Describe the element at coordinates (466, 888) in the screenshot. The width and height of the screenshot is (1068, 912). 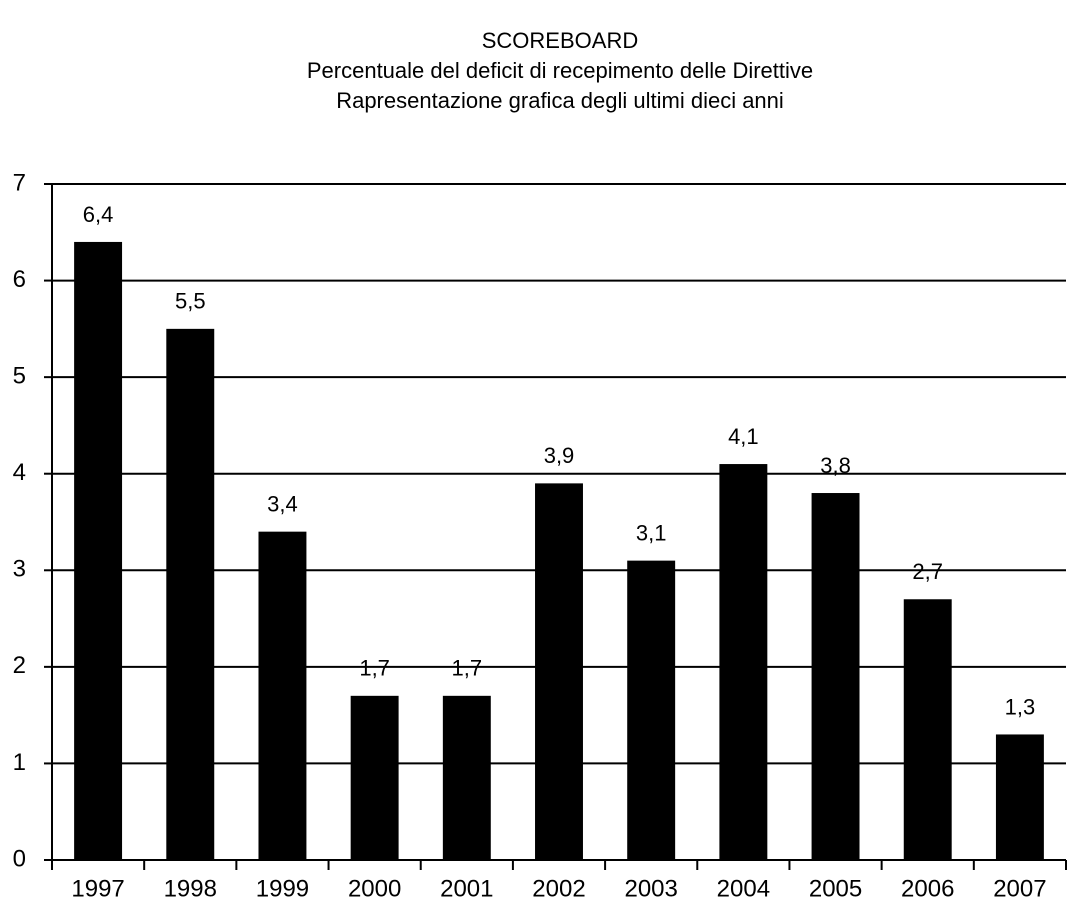
I see `x-tick-label: 2001` at that location.